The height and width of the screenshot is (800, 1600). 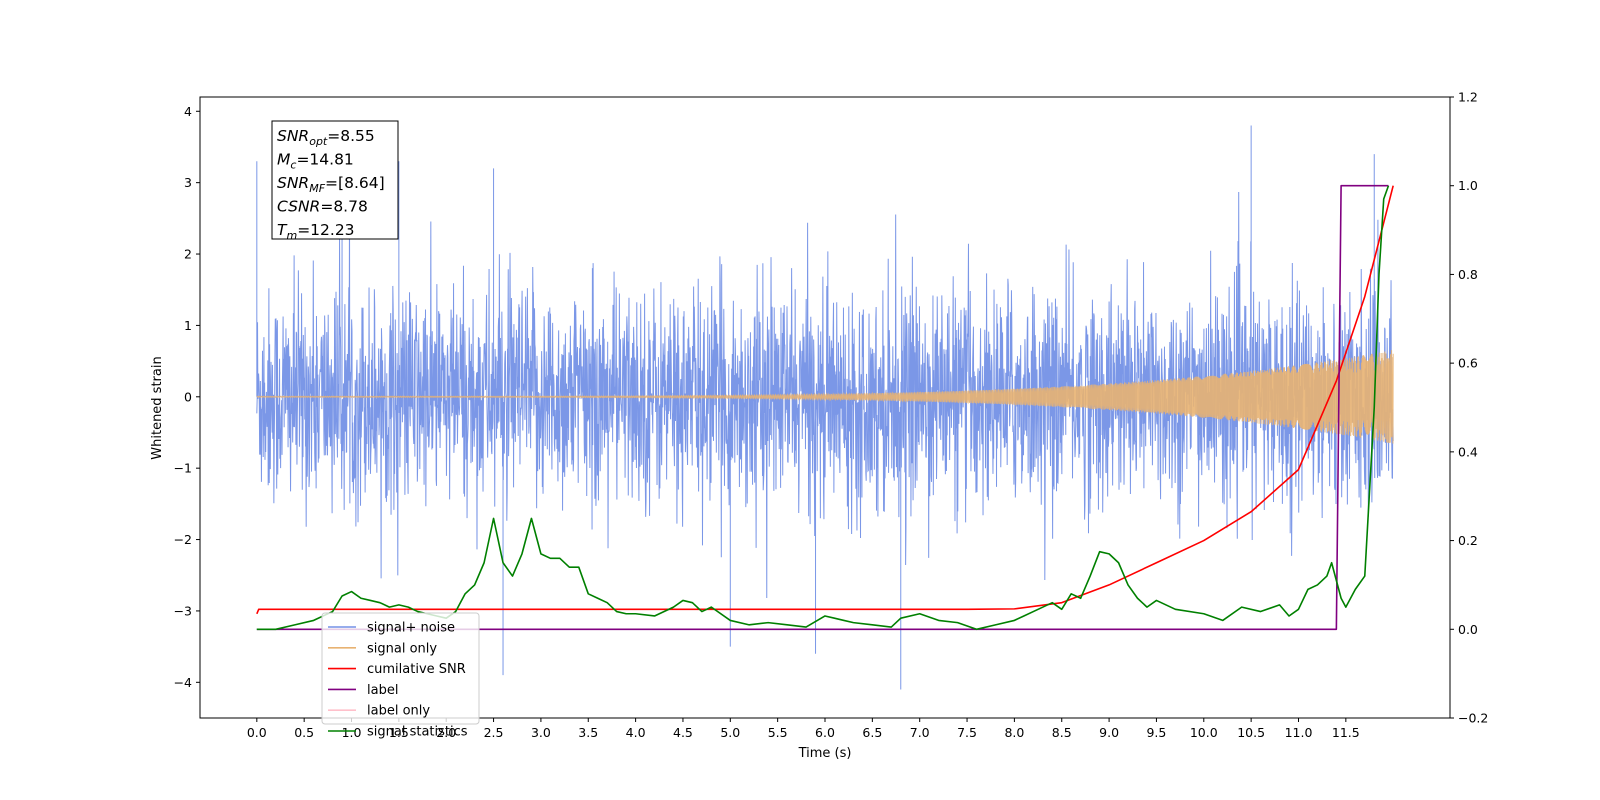 What do you see at coordinates (1468, 185) in the screenshot?
I see `y2-tick-label: 1.0` at bounding box center [1468, 185].